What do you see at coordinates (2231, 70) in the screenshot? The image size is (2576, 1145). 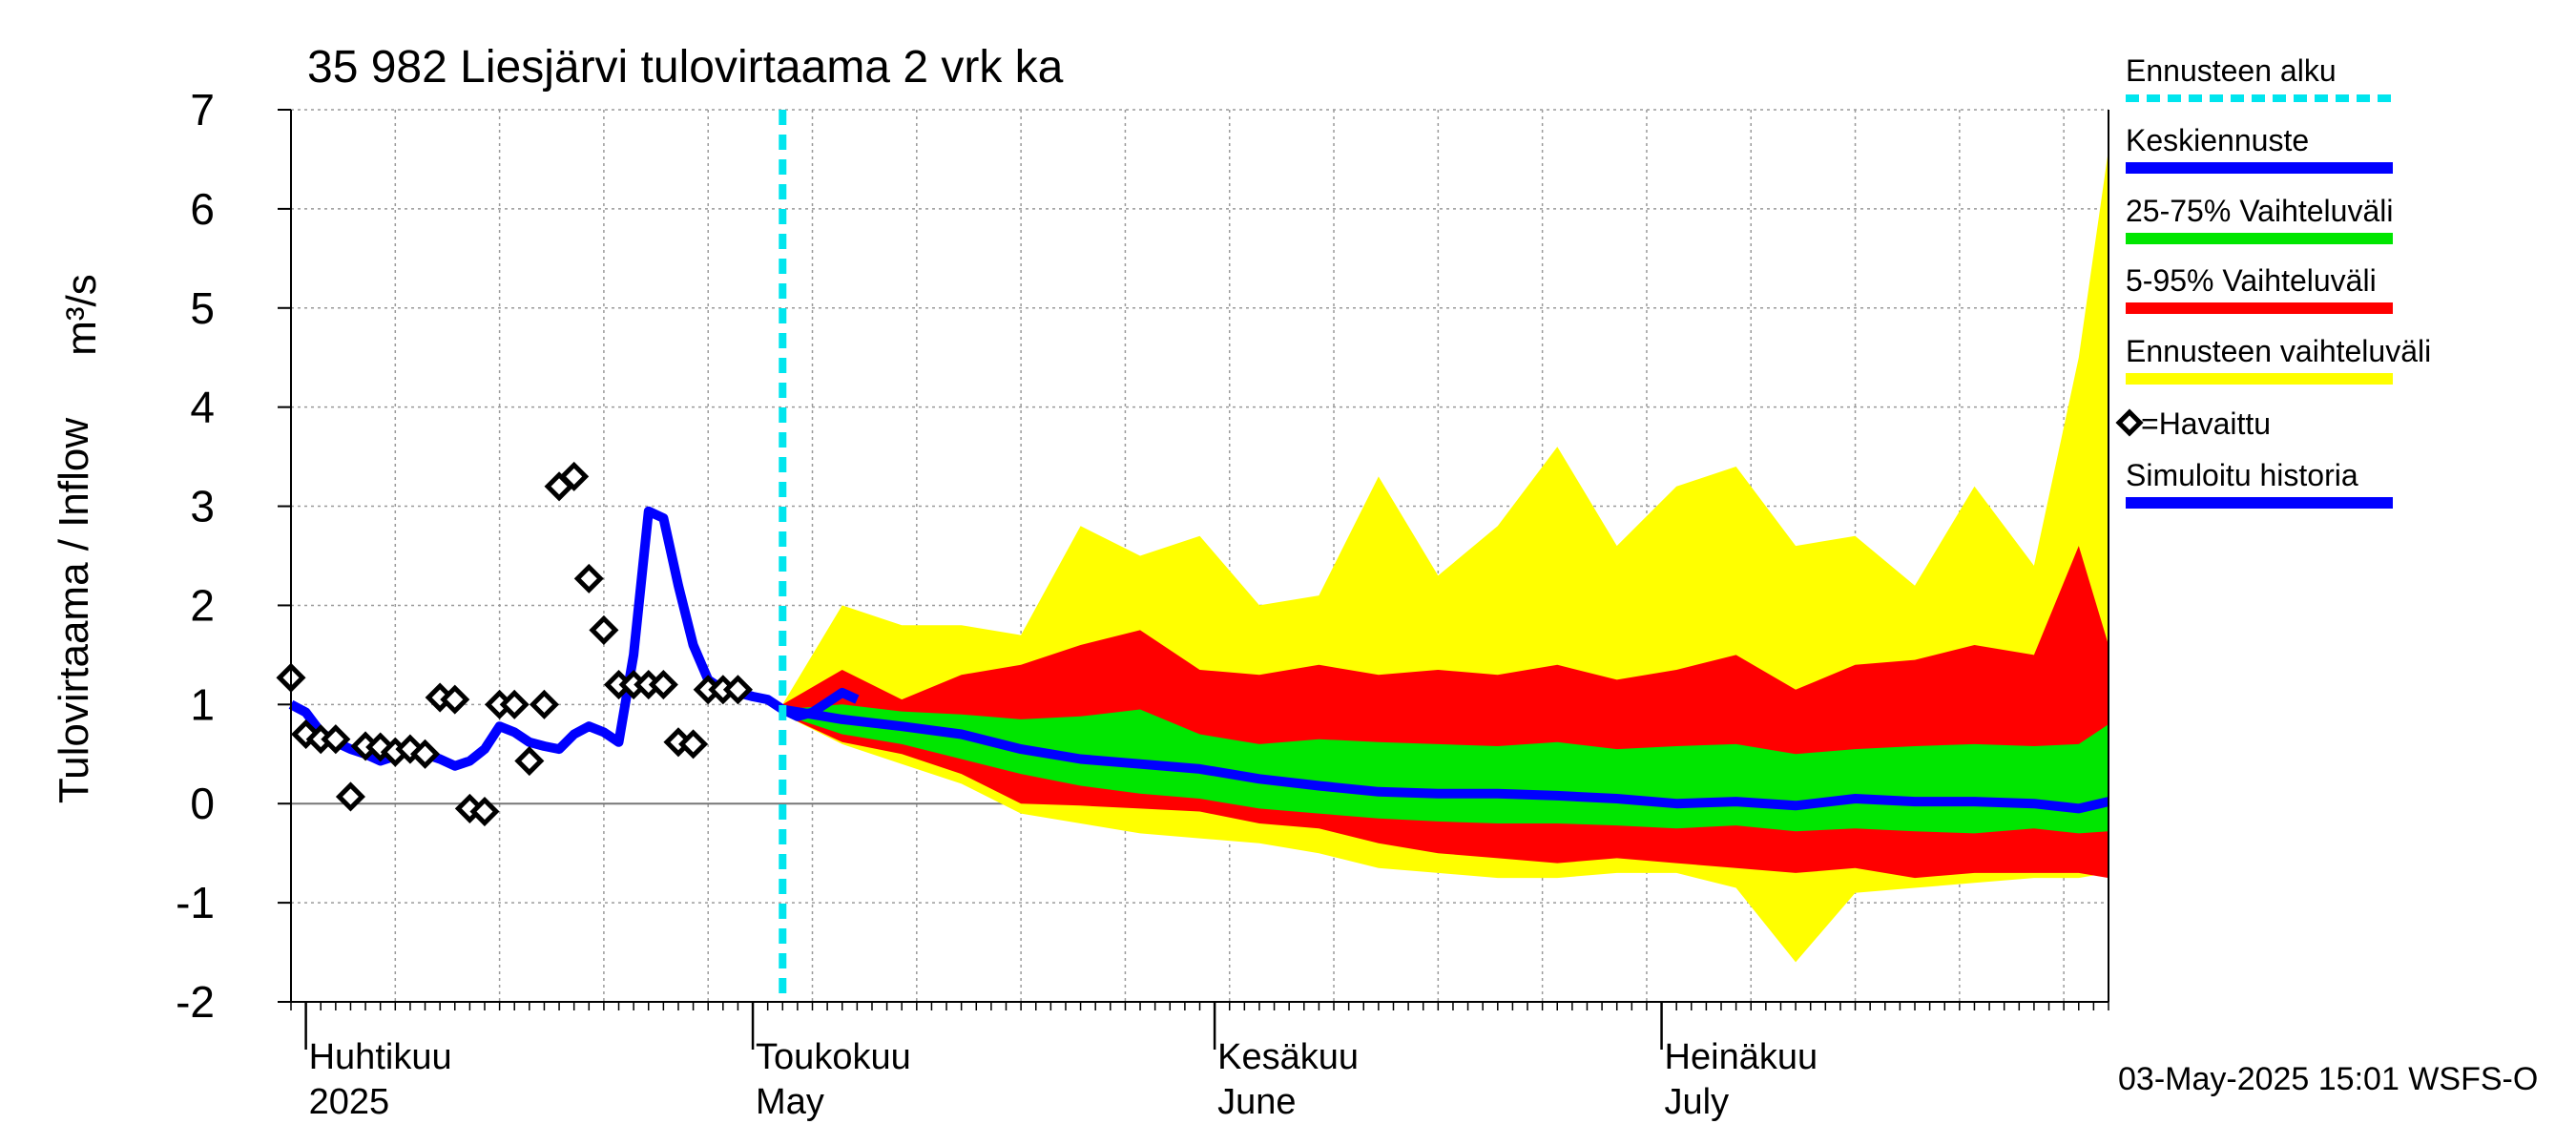 I see `legend-label: Ennusteen alku` at bounding box center [2231, 70].